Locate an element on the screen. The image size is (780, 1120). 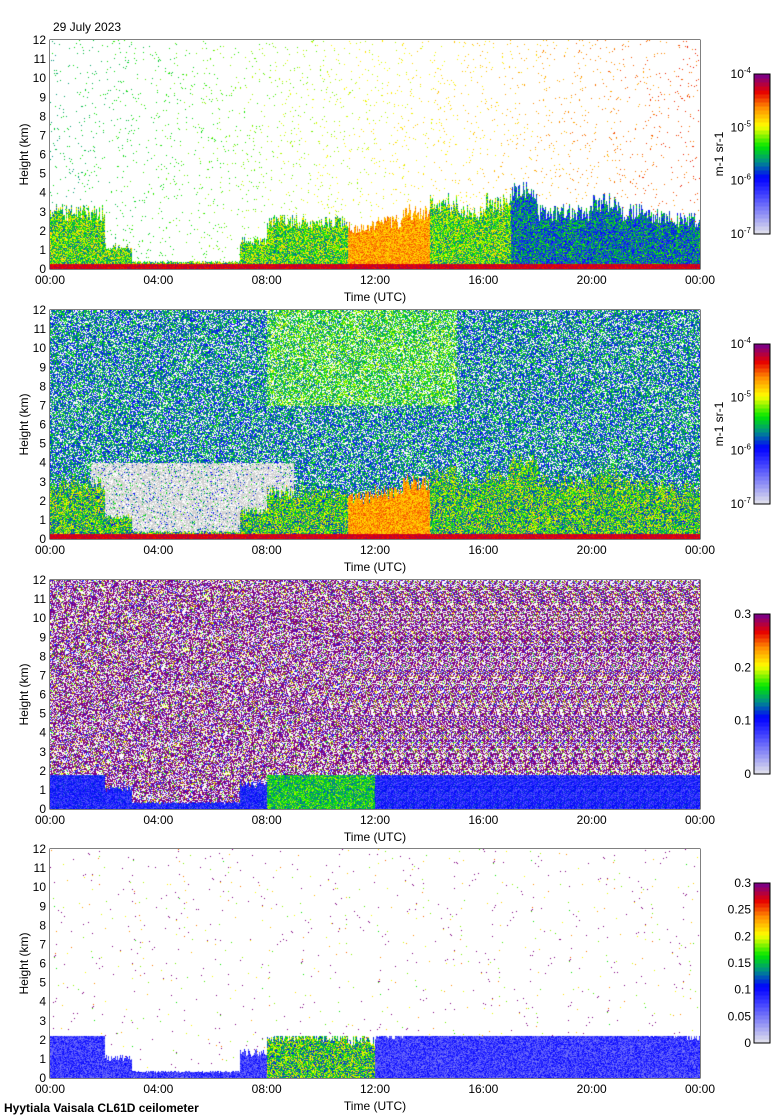
y-tick-label: 0 is located at coordinates (42, 539).